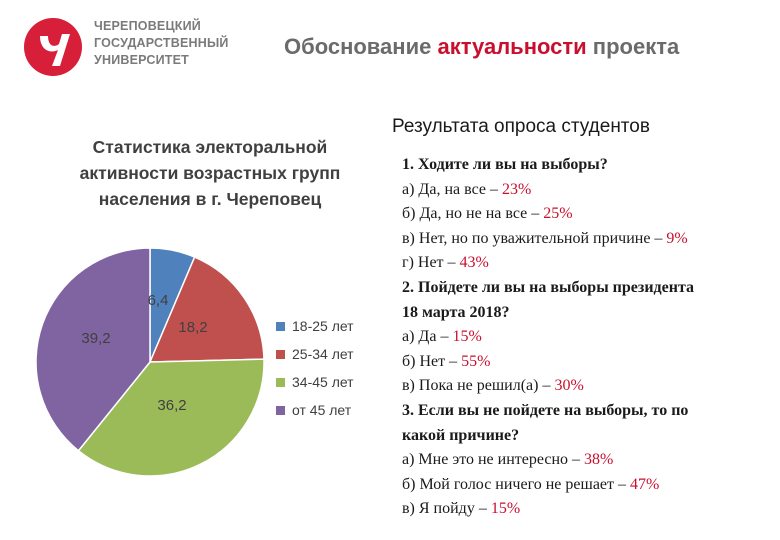 This screenshot has width=780, height=540. Describe the element at coordinates (158, 300) in the screenshot. I see `pie-data-label: 6,4` at that location.